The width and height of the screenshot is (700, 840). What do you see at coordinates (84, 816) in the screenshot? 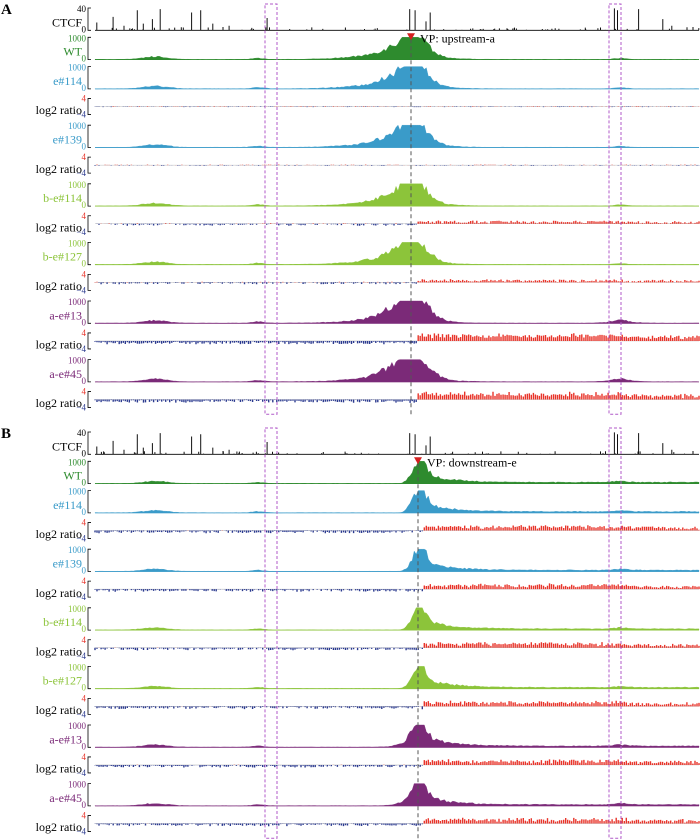
I see `ratio-tick-up-1-13: 4` at bounding box center [84, 816].